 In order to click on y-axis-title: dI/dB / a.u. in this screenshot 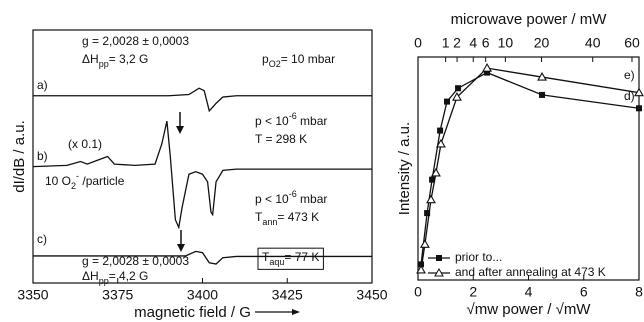, I will do `click(19, 156)`.